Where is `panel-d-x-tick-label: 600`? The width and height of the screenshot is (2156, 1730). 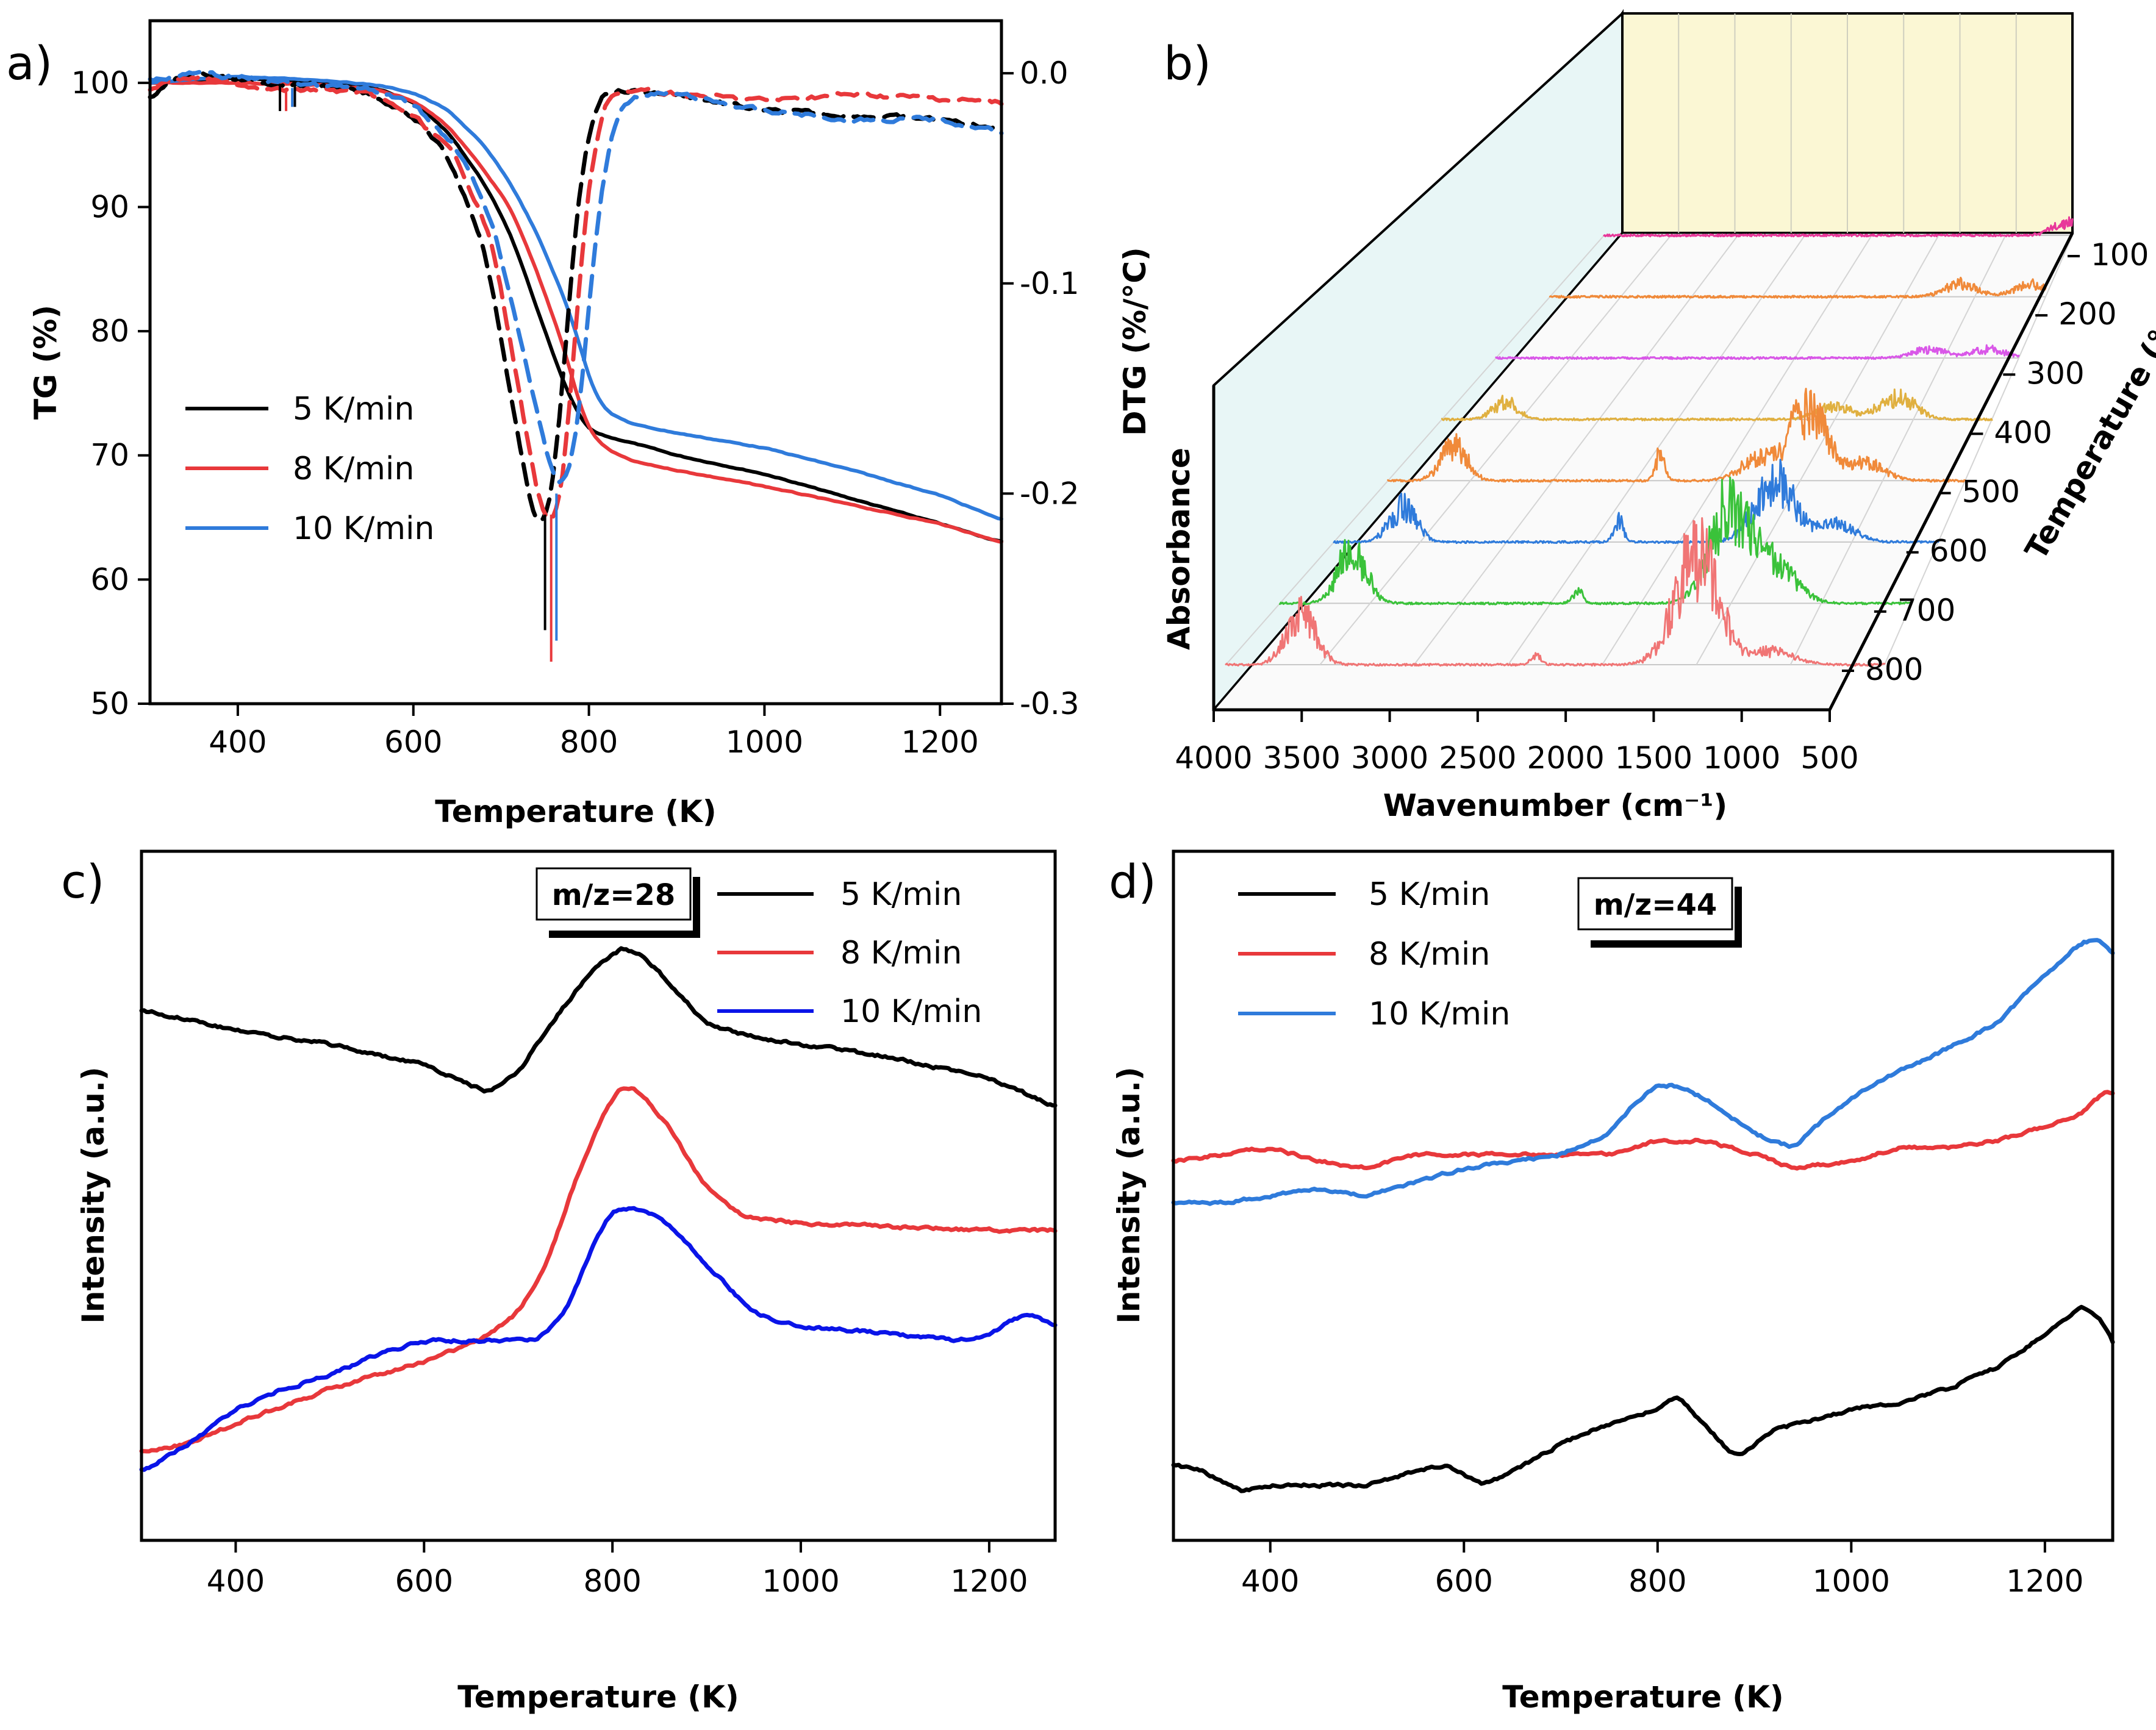 panel-d-x-tick-label: 600 is located at coordinates (1464, 1582).